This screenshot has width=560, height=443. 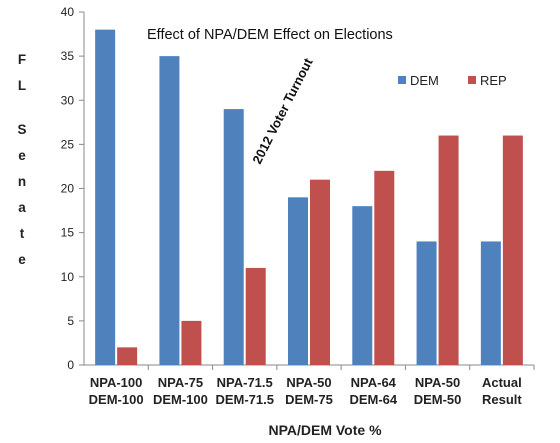 I want to click on legend-swatch-rep, so click(x=472, y=80).